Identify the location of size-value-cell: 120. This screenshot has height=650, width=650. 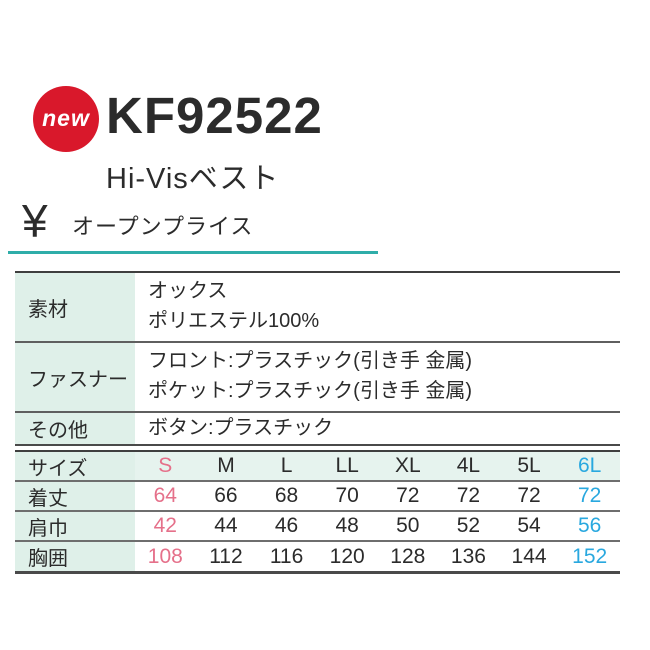
(347, 556).